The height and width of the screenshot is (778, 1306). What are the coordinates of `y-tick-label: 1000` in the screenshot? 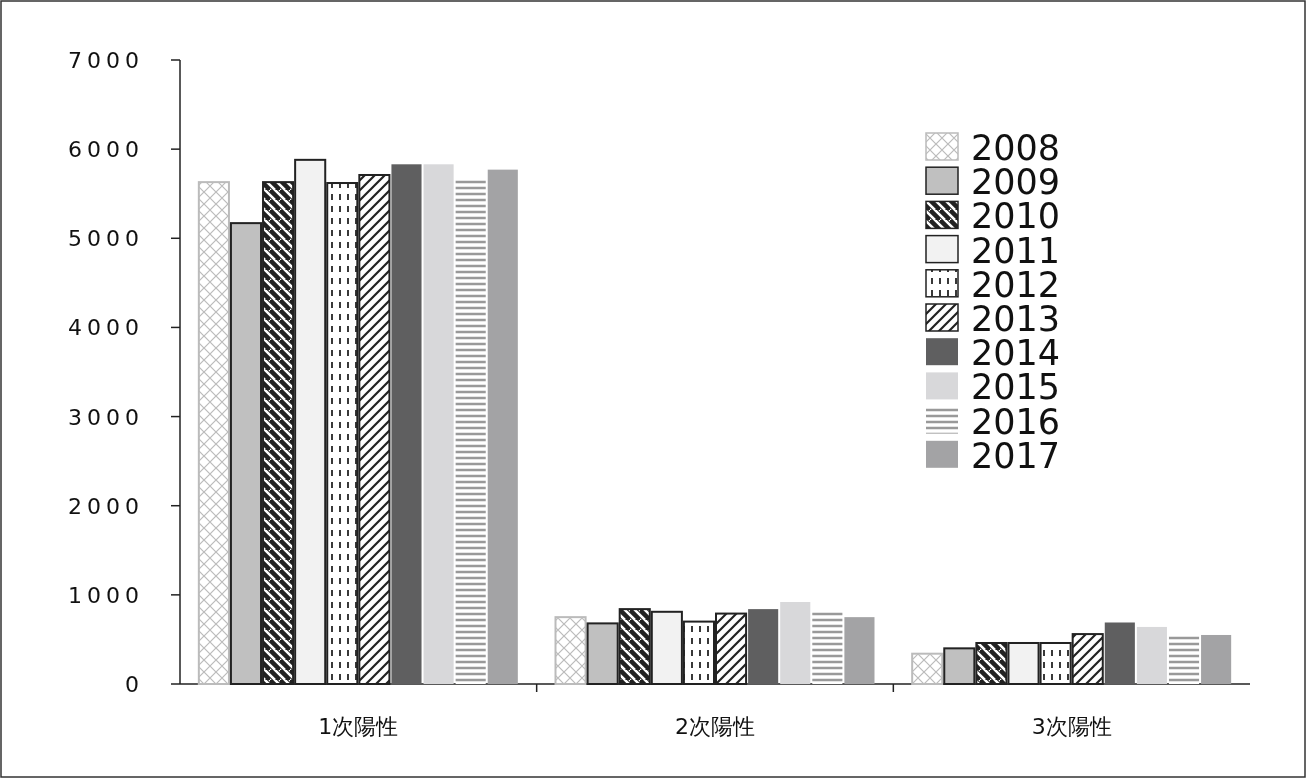 It's located at (106, 595).